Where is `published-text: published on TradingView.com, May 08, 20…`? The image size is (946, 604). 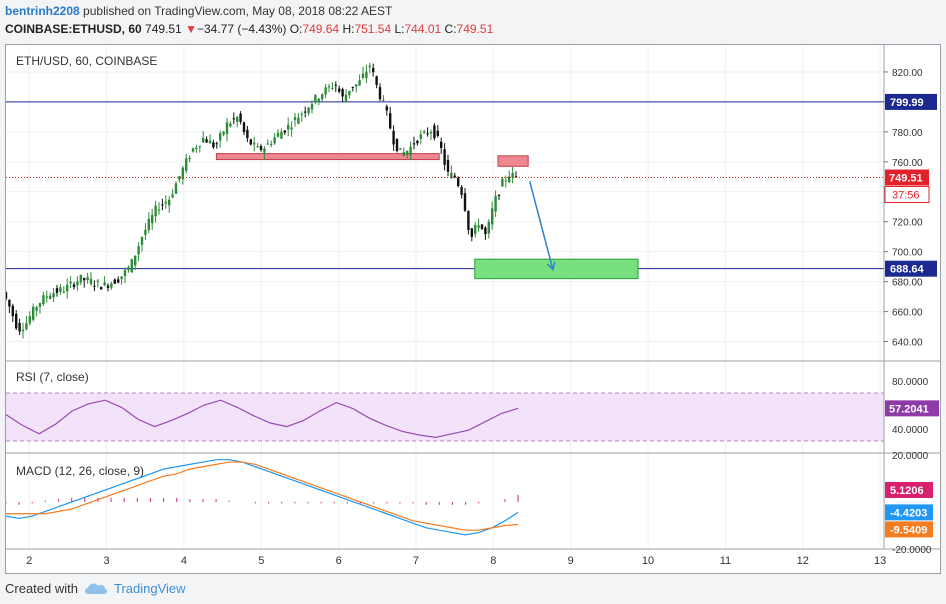
published-text: published on TradingView.com, May 08, 20… is located at coordinates (238, 11).